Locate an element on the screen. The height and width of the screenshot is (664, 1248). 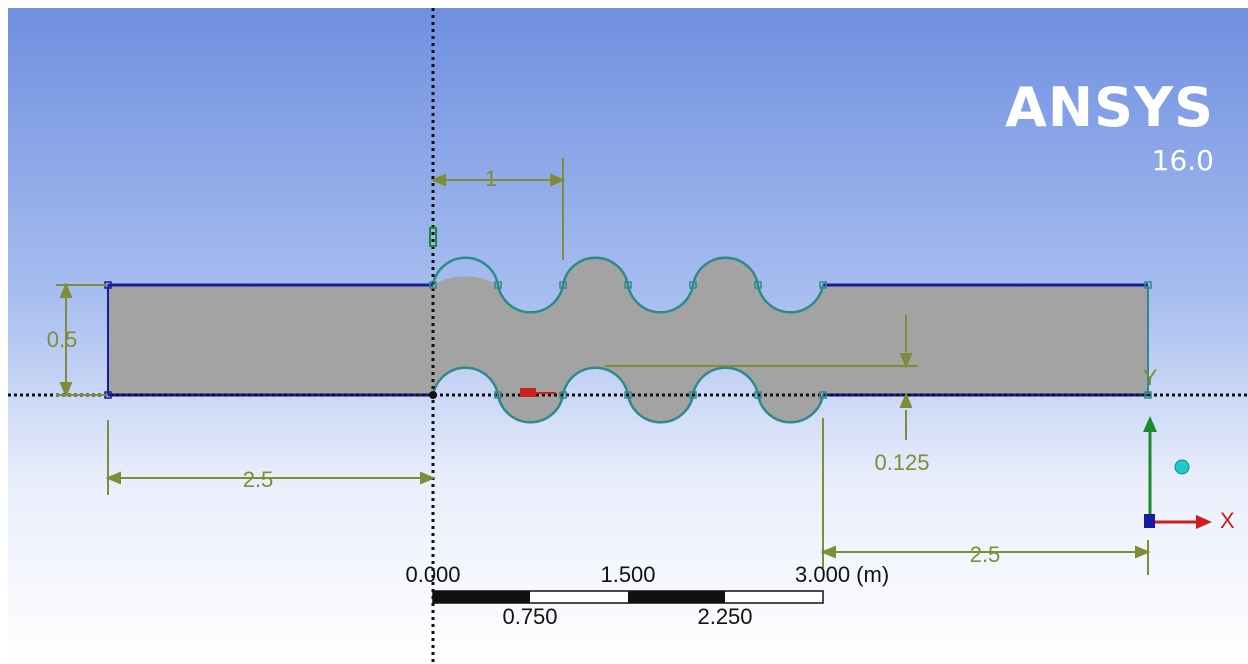
dim-wave-amplitude-label: 0.125 is located at coordinates (901, 462).